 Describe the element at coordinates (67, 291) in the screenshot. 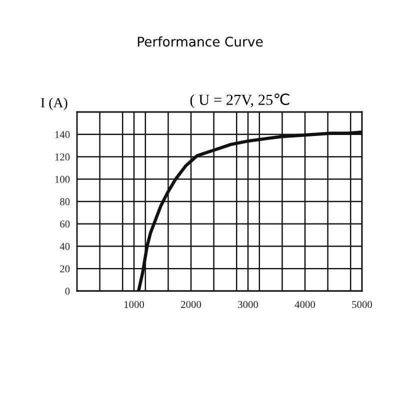

I see `y-tick-label: 0` at that location.